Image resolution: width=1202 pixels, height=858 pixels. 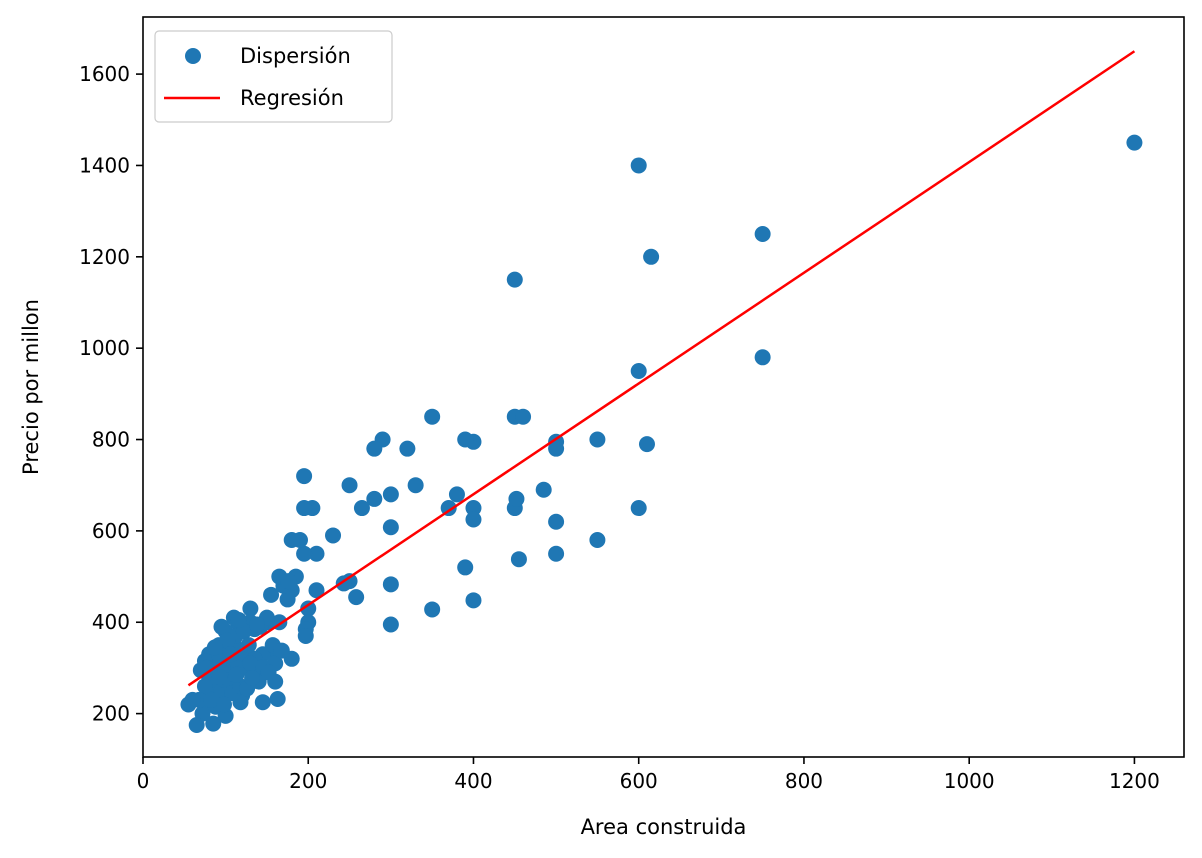 I want to click on legend-label: Dispersión, so click(x=295, y=56).